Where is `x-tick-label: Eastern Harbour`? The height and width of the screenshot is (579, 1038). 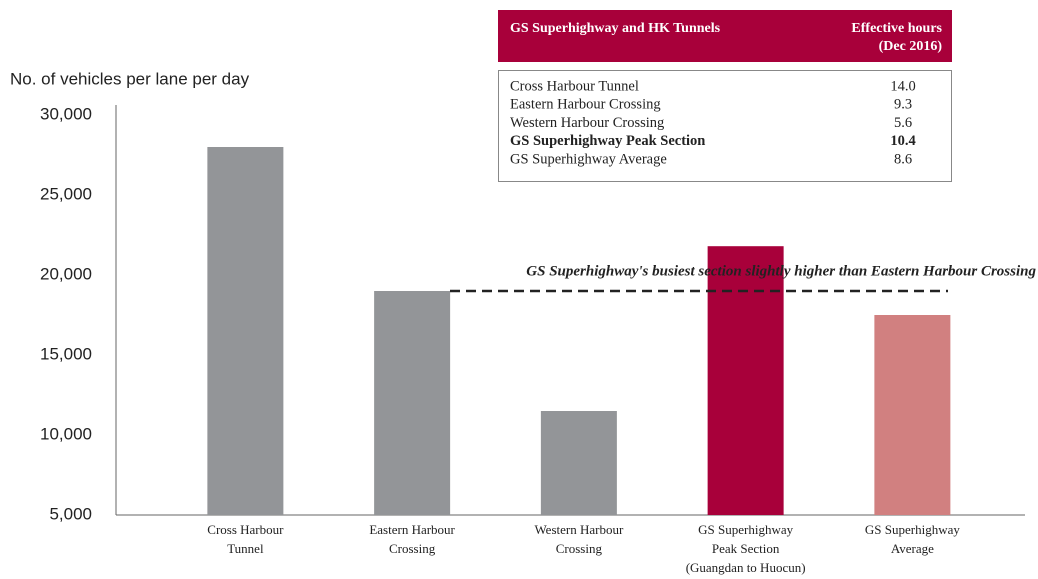
x-tick-label: Eastern Harbour is located at coordinates (412, 529).